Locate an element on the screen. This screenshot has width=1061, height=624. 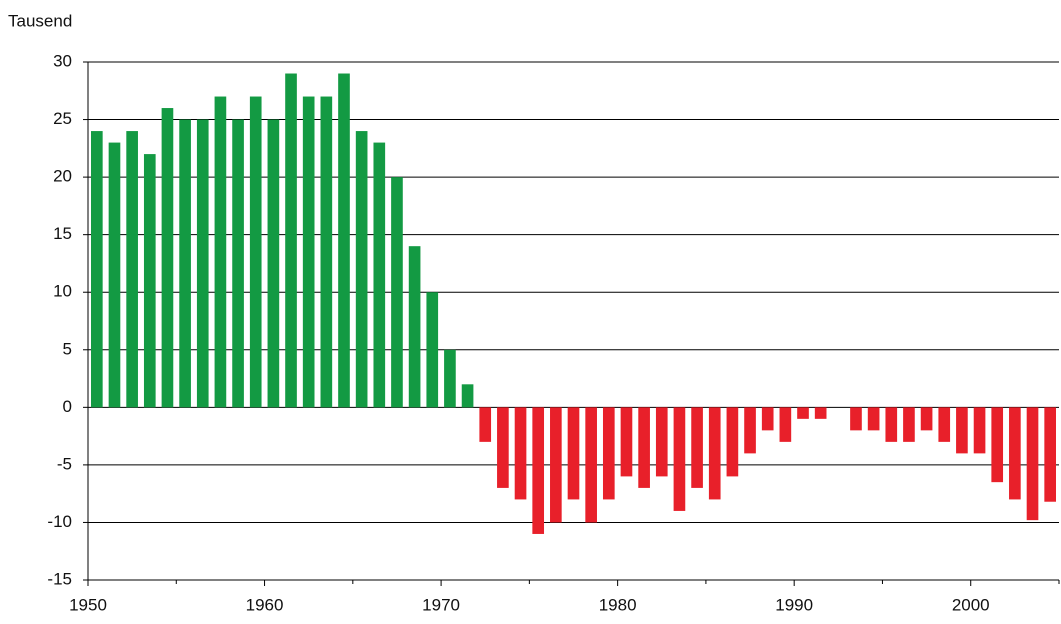
y-tick-label: 30 is located at coordinates (62, 60).